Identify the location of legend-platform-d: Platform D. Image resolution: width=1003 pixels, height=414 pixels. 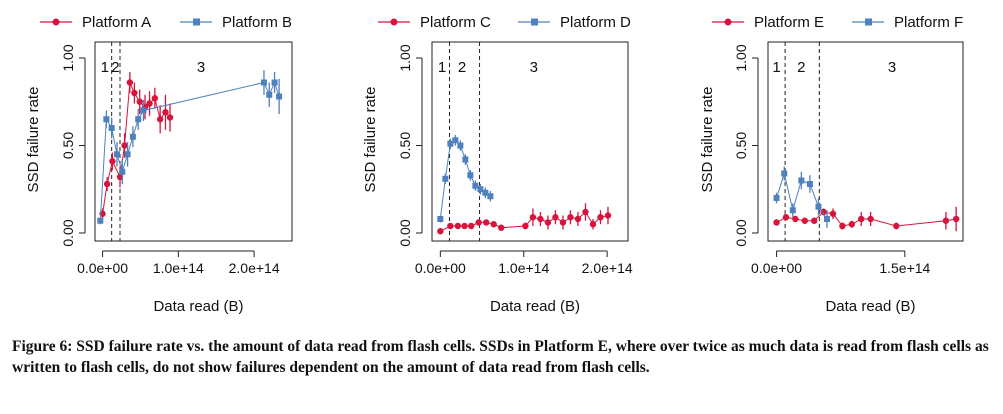
(574, 22).